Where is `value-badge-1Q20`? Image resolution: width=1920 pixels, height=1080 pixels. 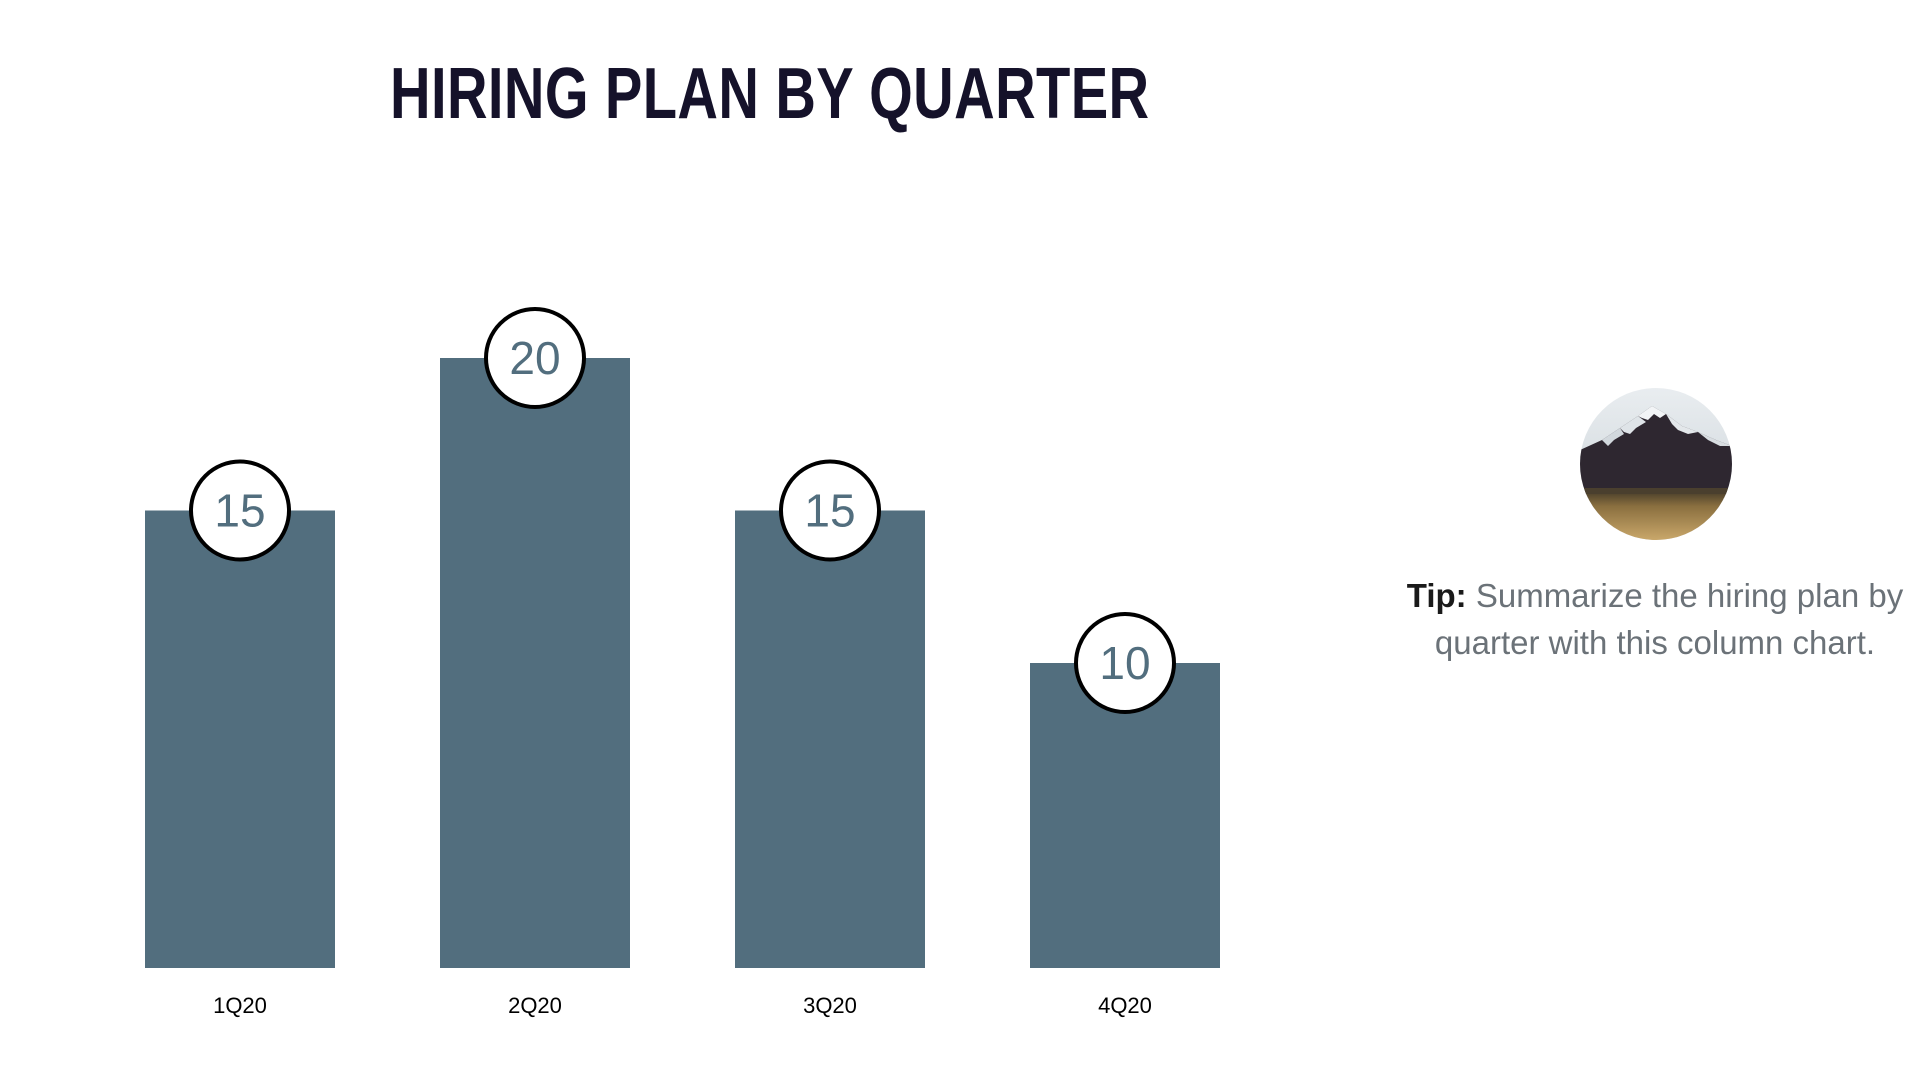
value-badge-1Q20 is located at coordinates (240, 510).